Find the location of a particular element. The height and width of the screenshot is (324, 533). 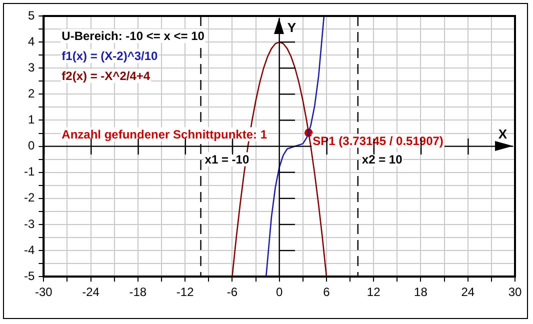

x-tick-label: -12 is located at coordinates (185, 292).